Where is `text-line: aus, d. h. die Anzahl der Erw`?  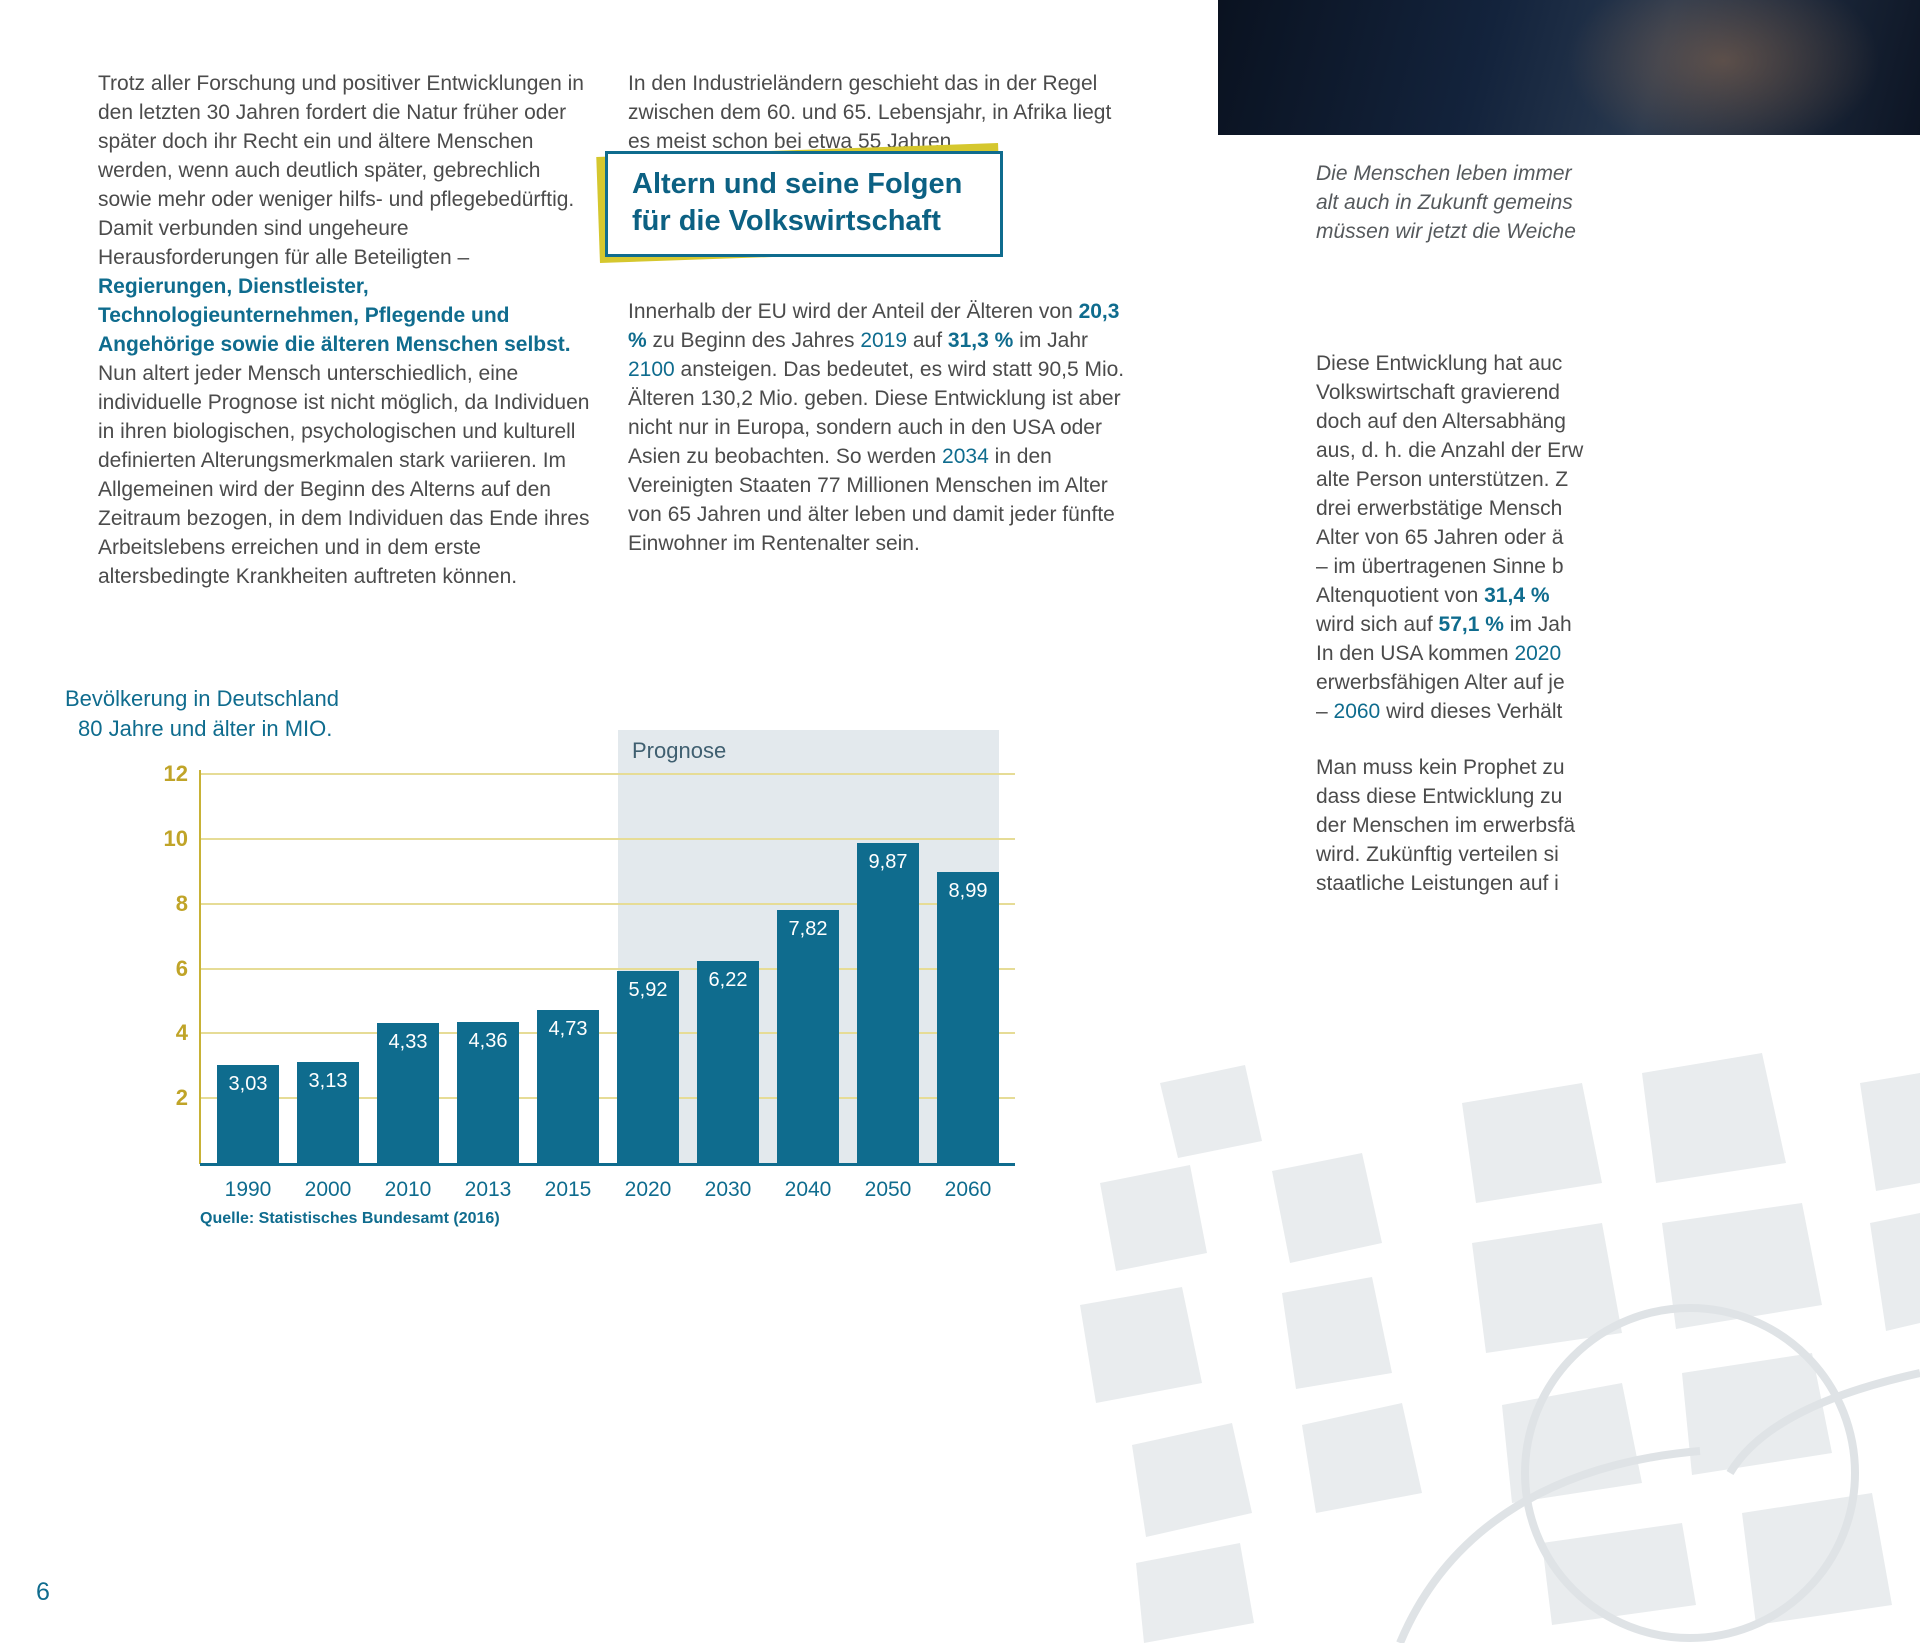
text-line: aus, d. h. die Anzahl der Erw is located at coordinates (1618, 453).